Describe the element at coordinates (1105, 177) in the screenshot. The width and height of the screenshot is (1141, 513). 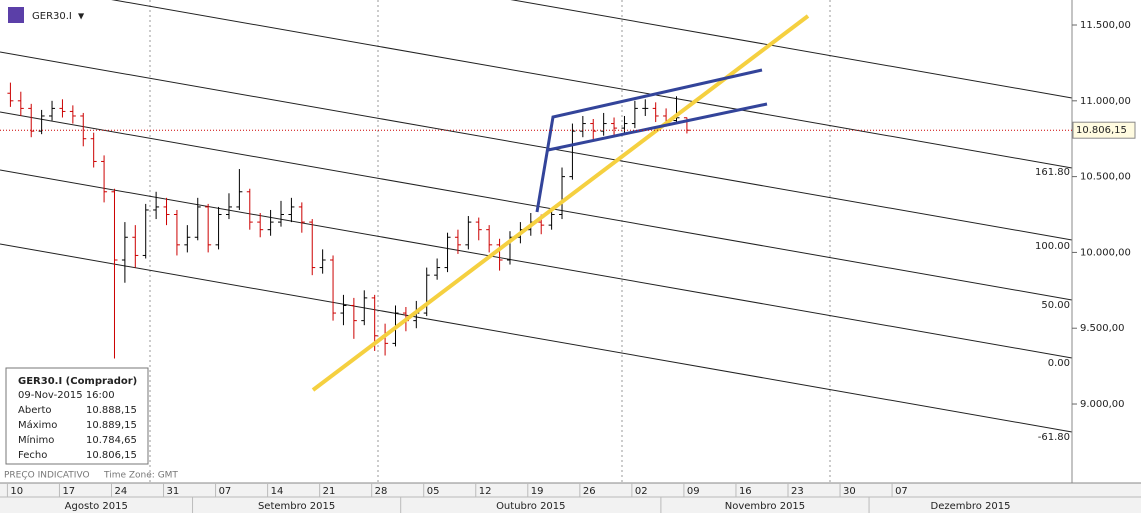
I see `y-tick-label: 10.500,00` at that location.